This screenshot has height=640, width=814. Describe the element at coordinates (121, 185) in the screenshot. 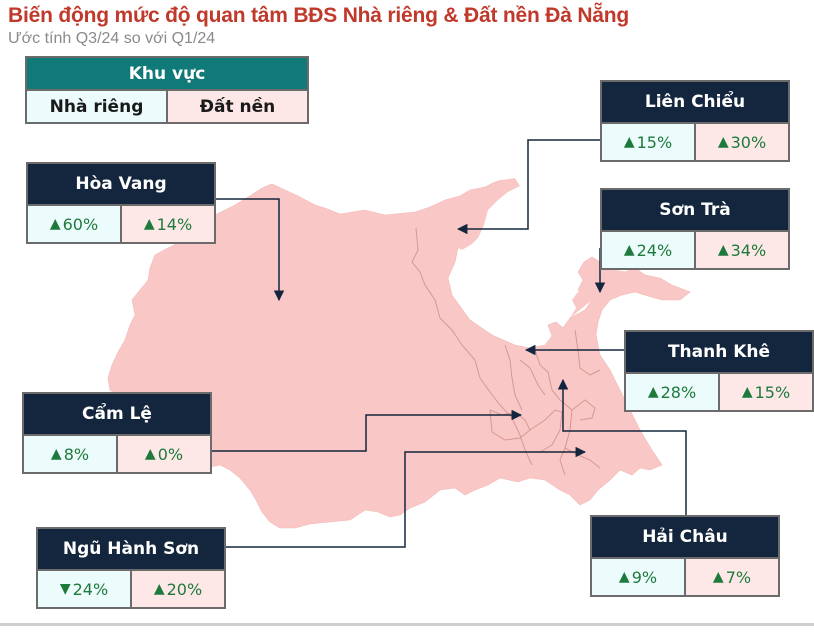

I see `district-name: Hòa Vang` at that location.